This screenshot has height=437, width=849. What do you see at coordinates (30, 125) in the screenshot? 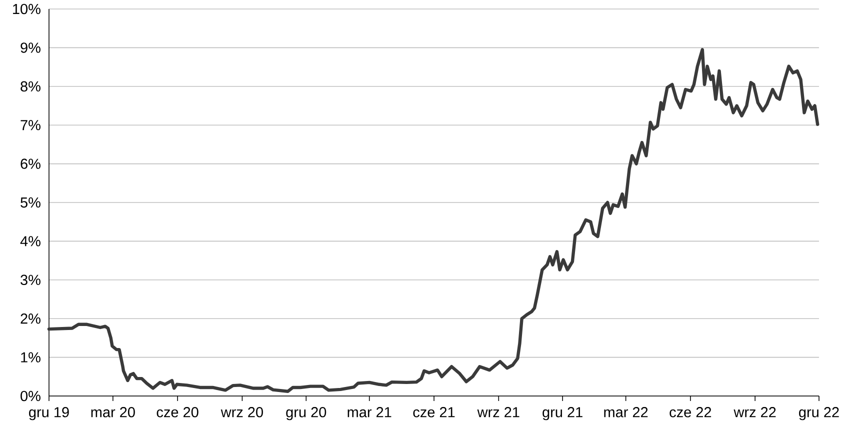
I see `y-tick-label: 7%` at bounding box center [30, 125].